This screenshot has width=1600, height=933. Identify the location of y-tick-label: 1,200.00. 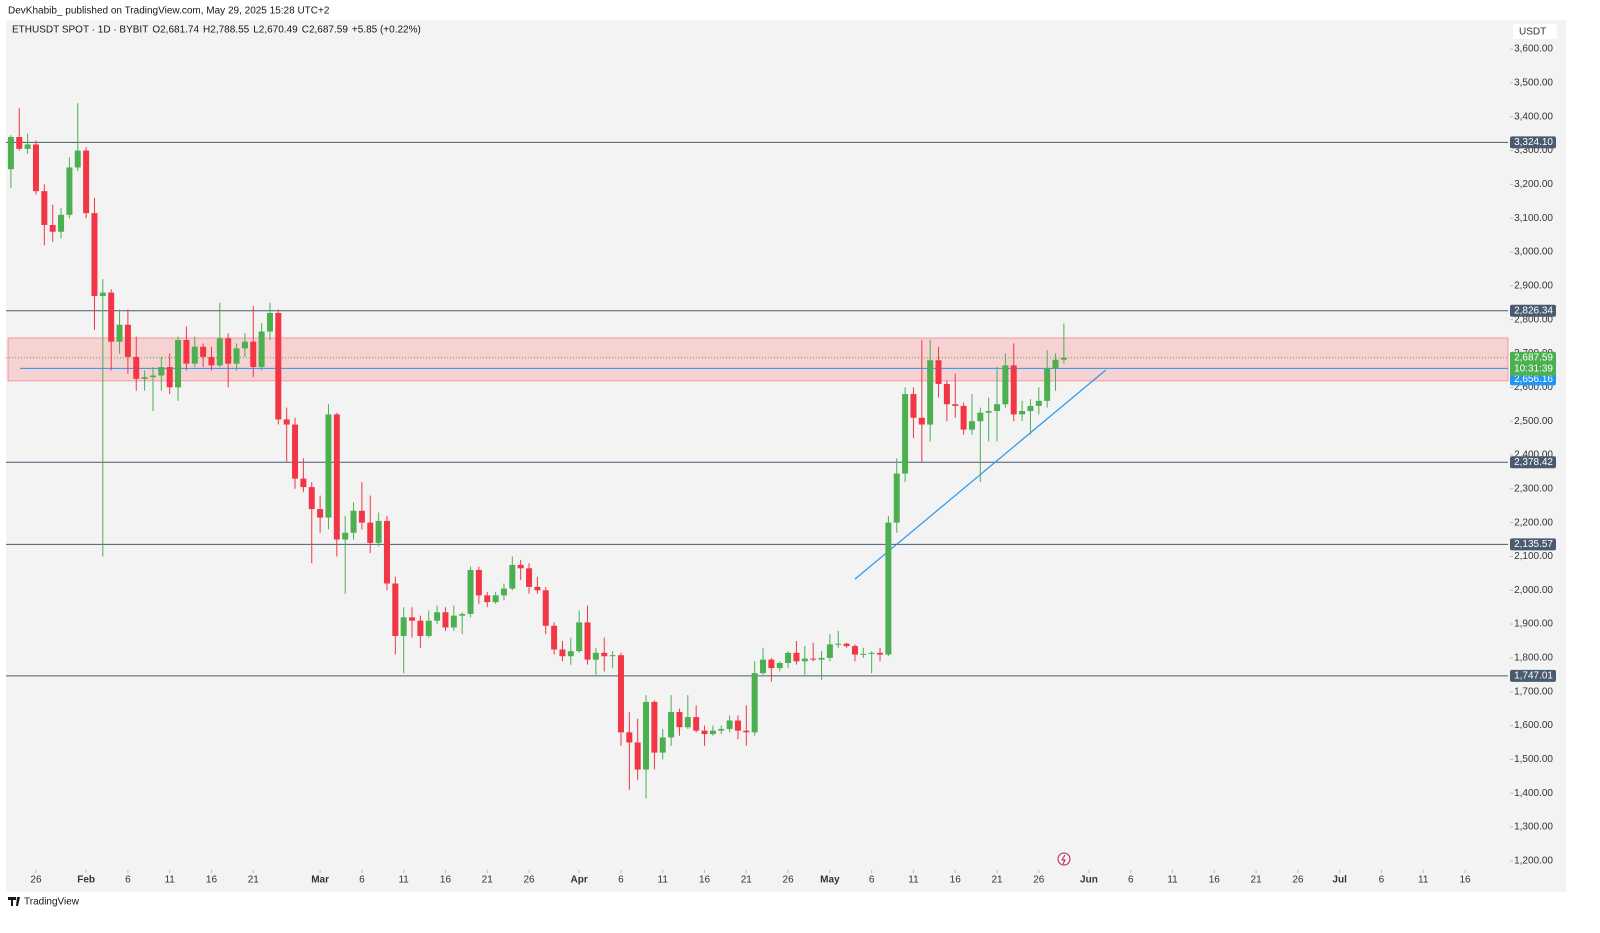
(1533, 861).